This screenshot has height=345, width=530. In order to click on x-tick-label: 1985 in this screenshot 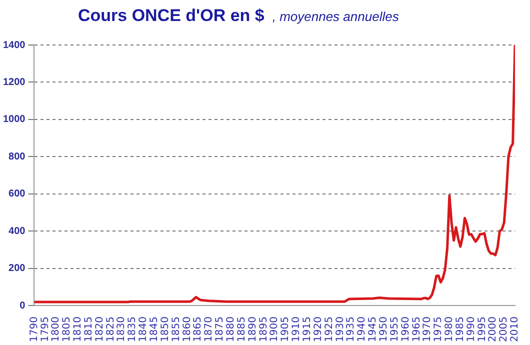, I will do `click(460, 329)`.